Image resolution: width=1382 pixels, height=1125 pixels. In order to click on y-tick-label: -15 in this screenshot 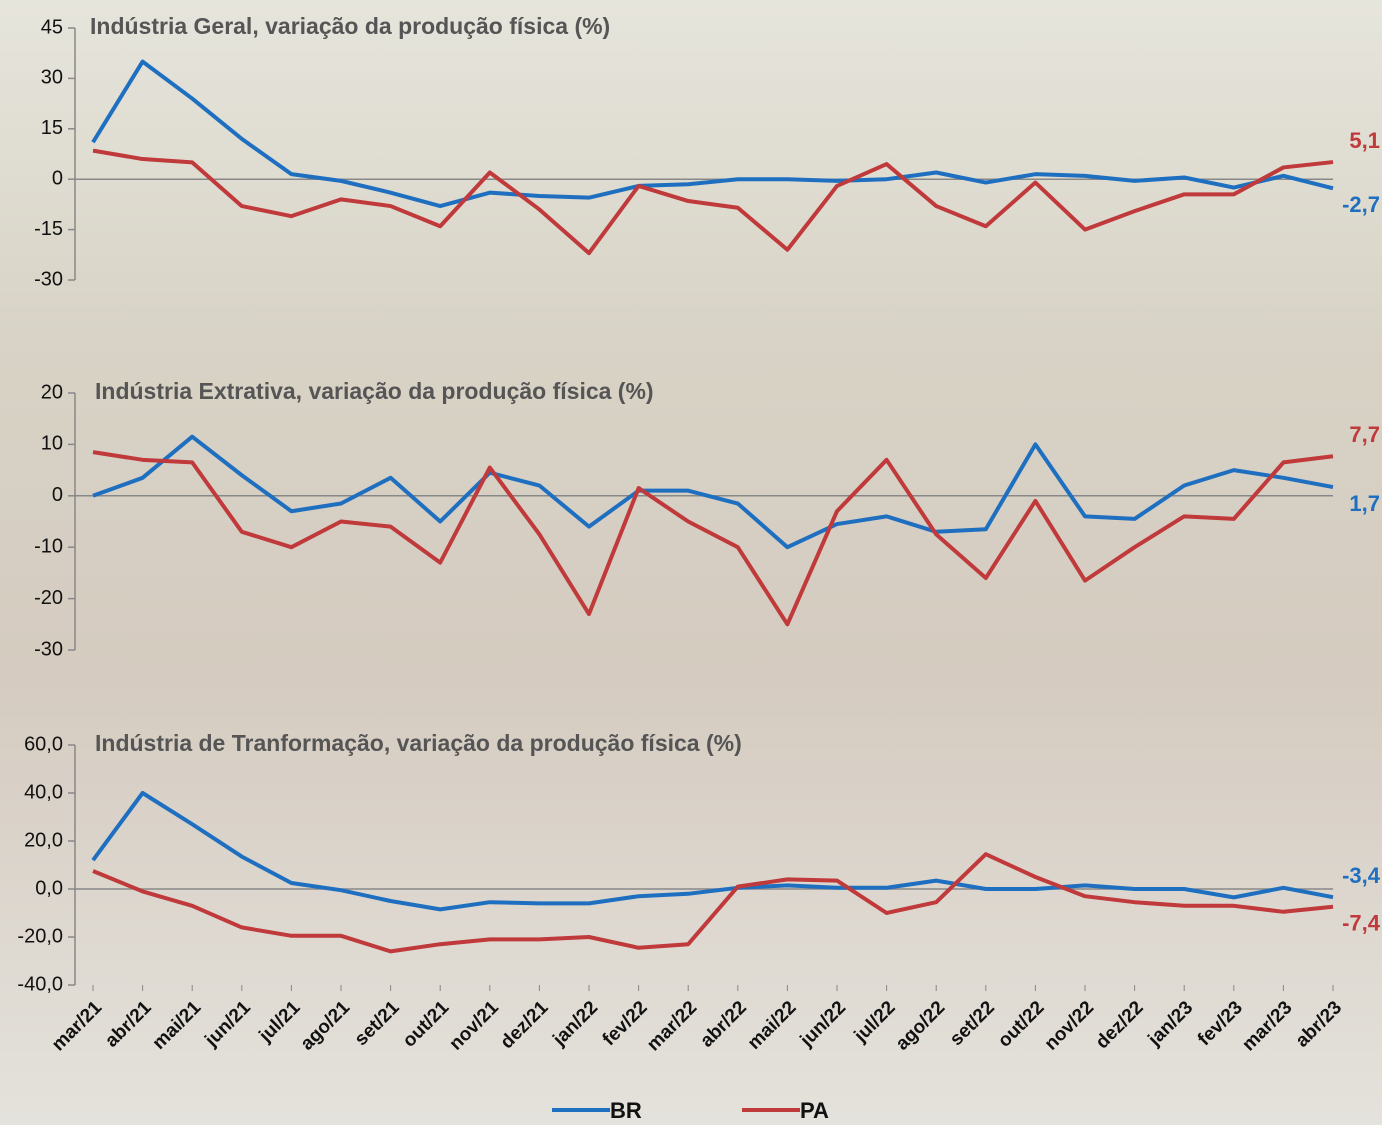, I will do `click(48, 229)`.